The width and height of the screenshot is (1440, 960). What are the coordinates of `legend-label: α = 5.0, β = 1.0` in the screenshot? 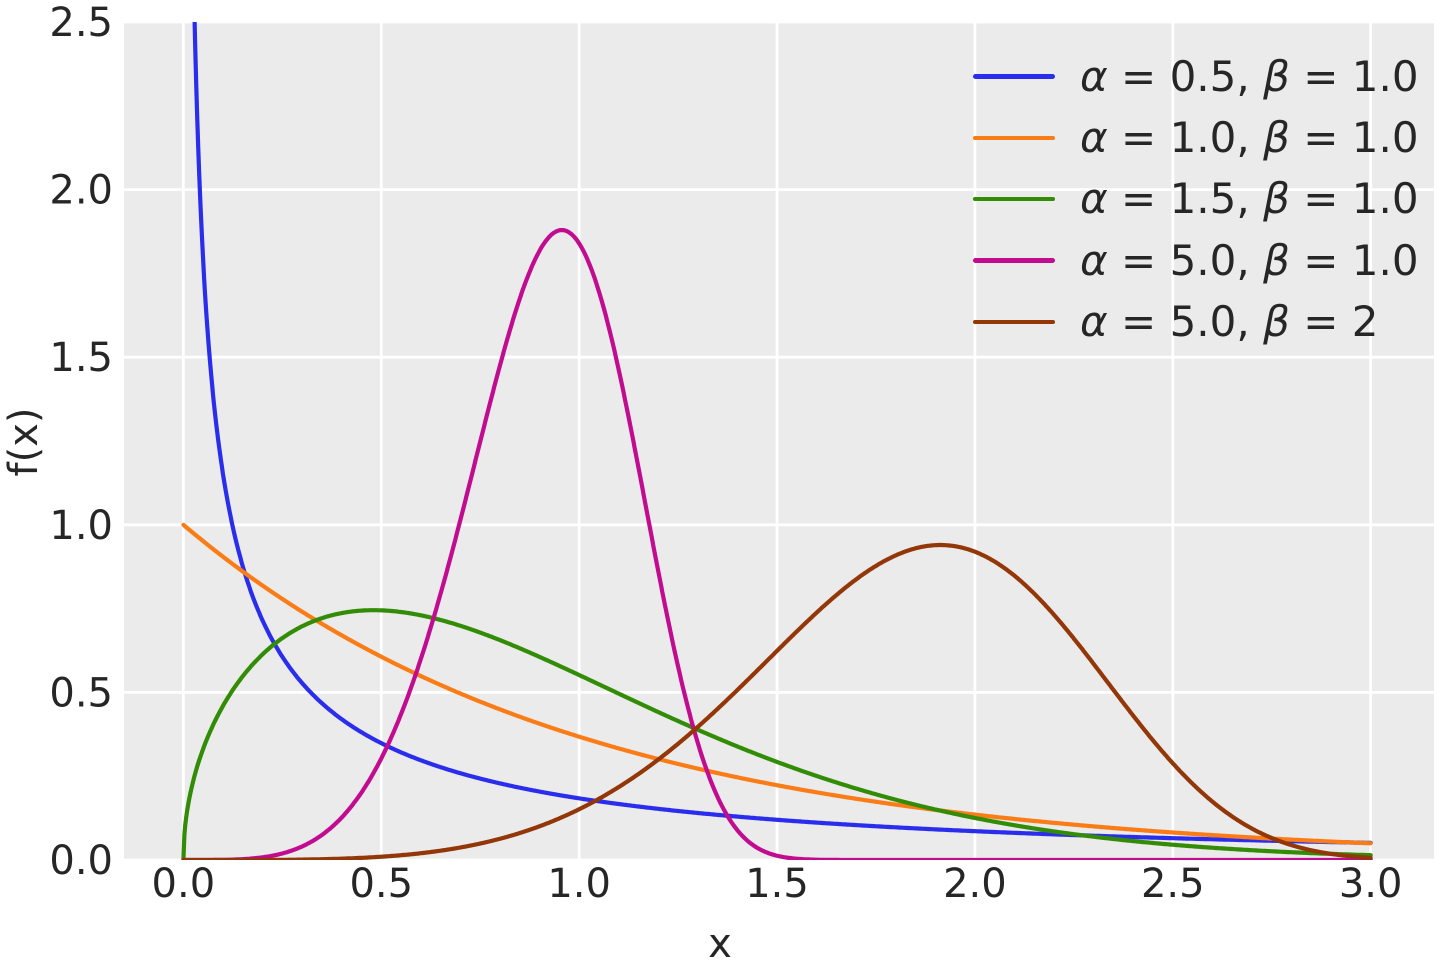 It's located at (1249, 260).